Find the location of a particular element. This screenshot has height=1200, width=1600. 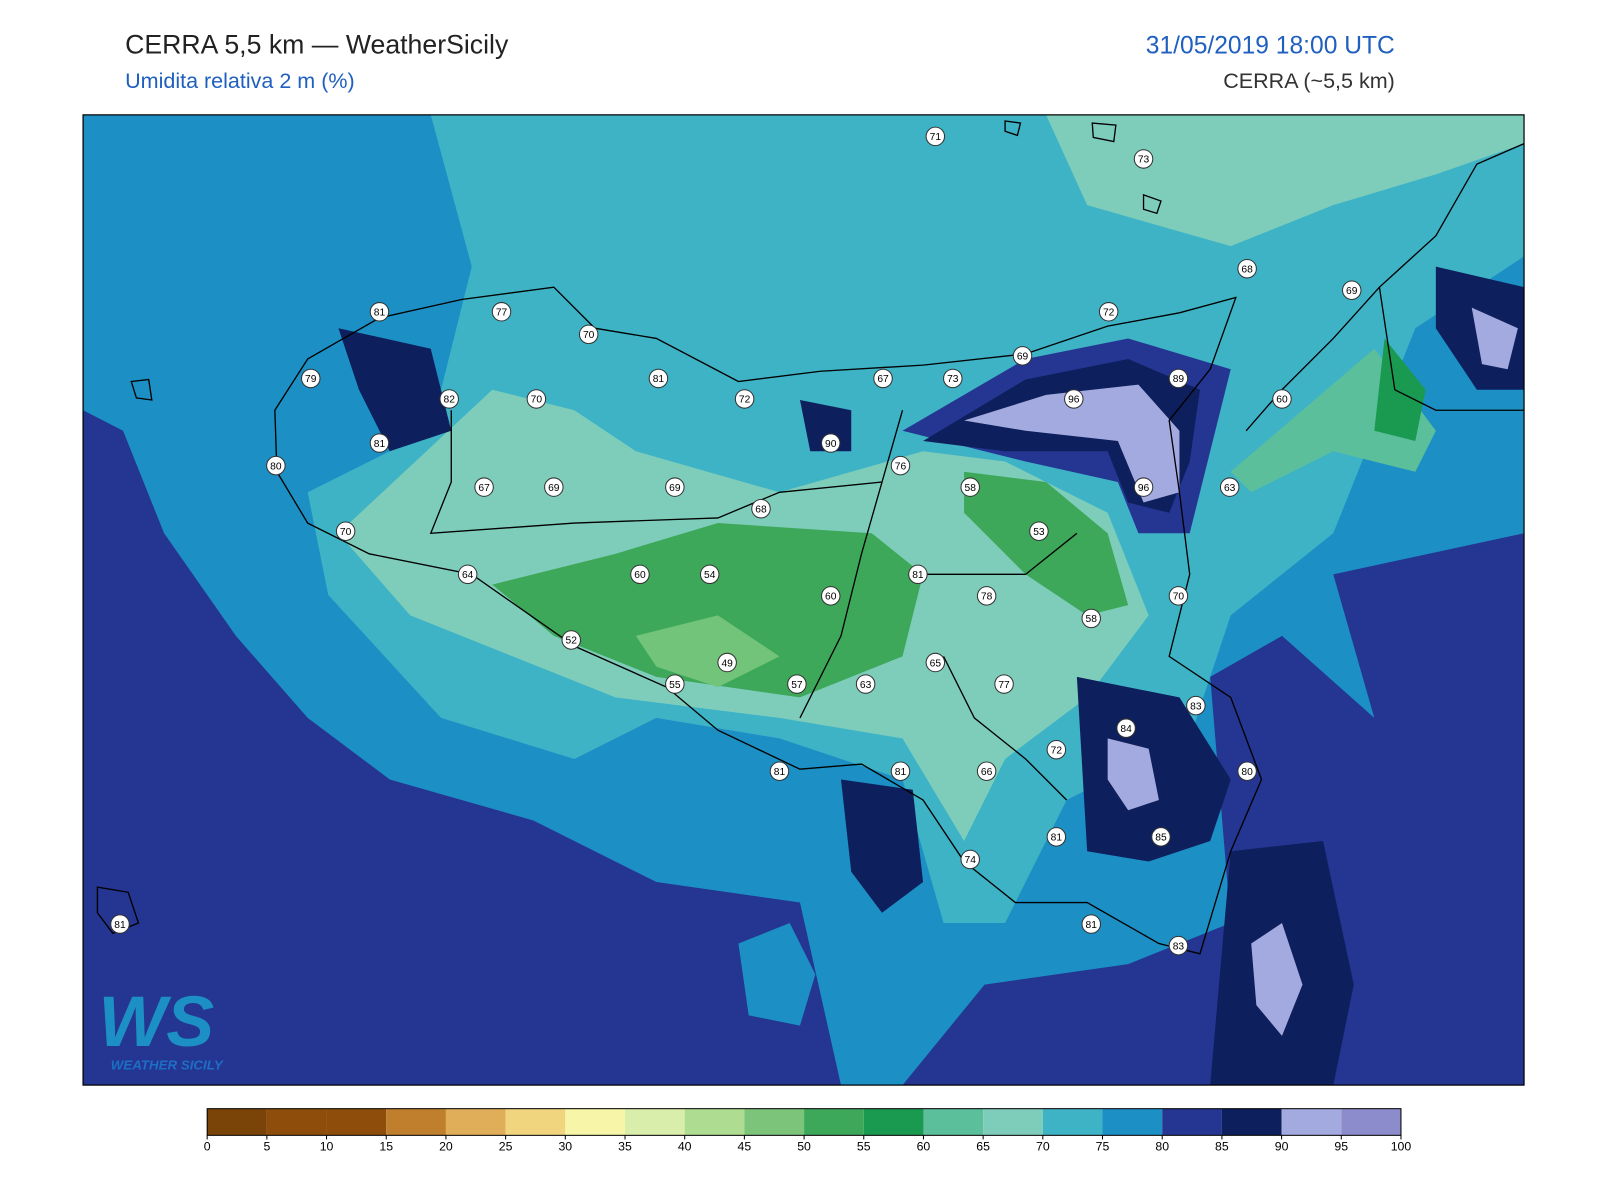

colorbar-tick-label: 20 is located at coordinates (446, 1147).